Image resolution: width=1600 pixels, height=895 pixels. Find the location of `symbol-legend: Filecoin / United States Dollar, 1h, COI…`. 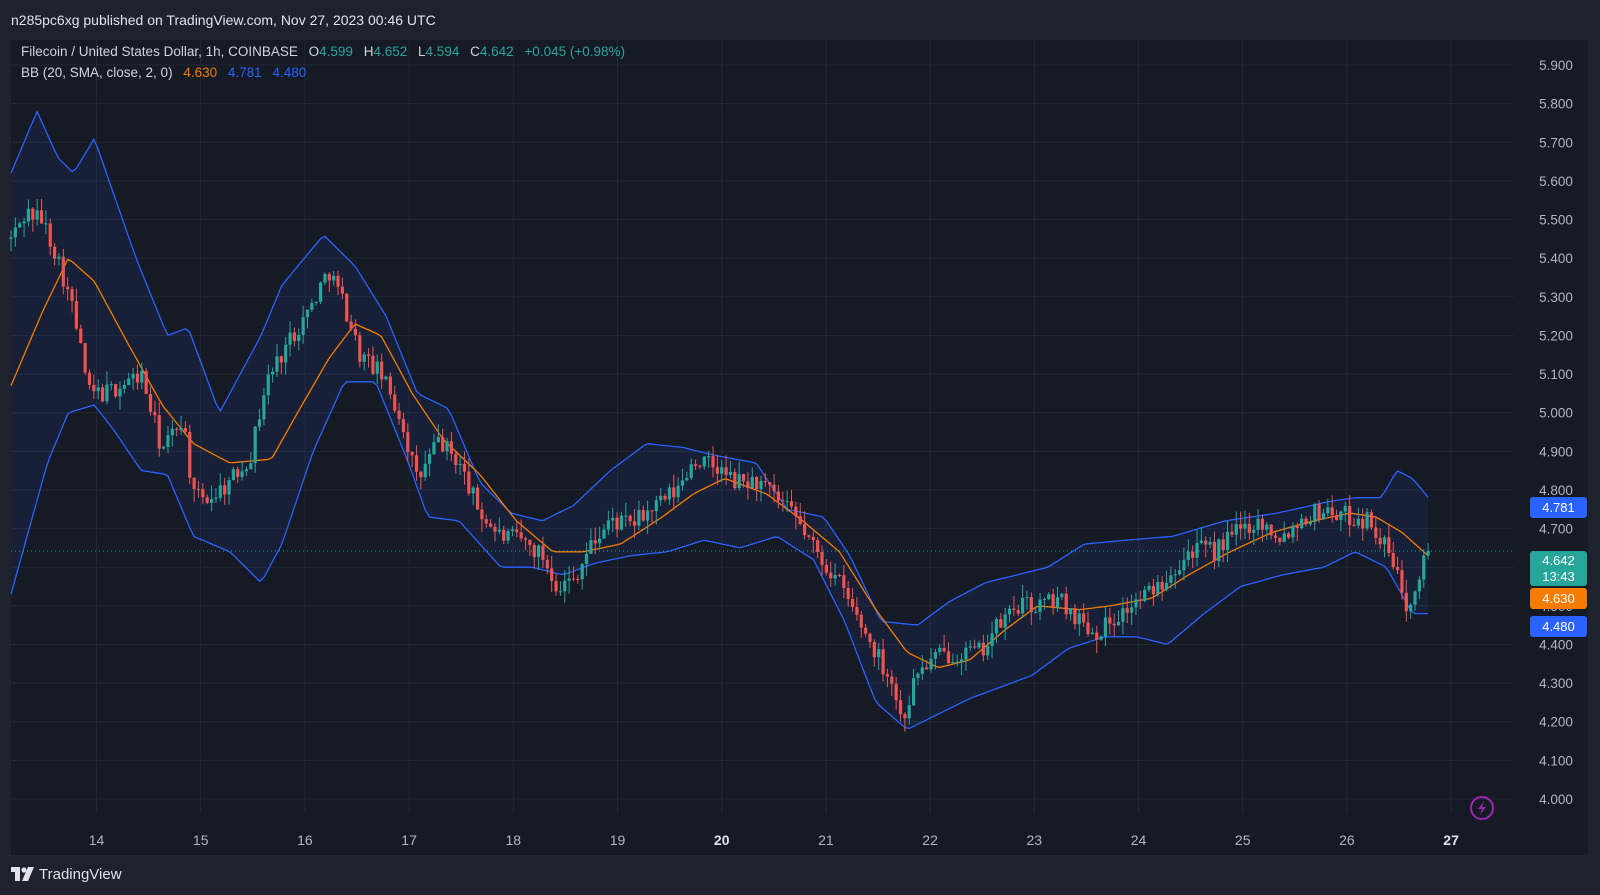

symbol-legend: Filecoin / United States Dollar, 1h, COI… is located at coordinates (323, 51).